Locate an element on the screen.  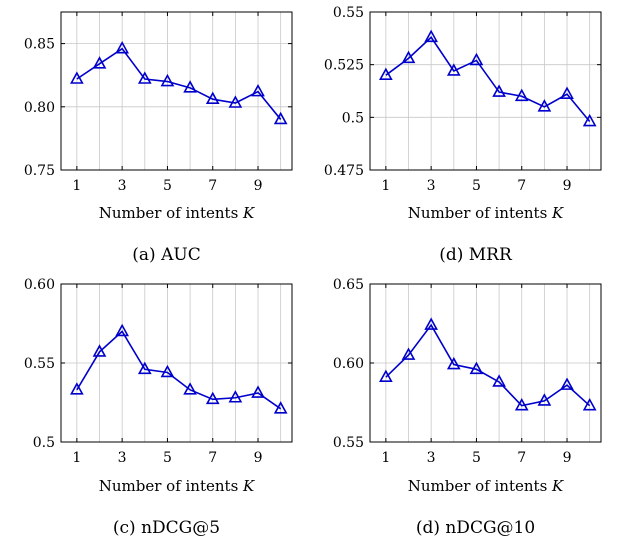
y-tick-label: 0.65 is located at coordinates (348, 285).